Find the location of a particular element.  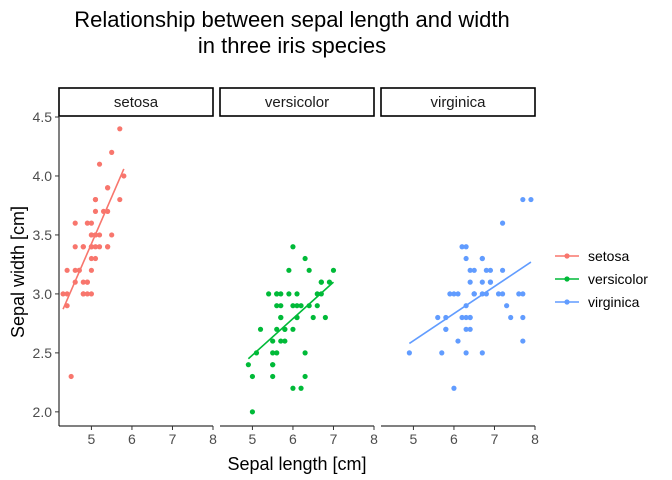

legend: setosa versicolor virginica is located at coordinates (601, 279).